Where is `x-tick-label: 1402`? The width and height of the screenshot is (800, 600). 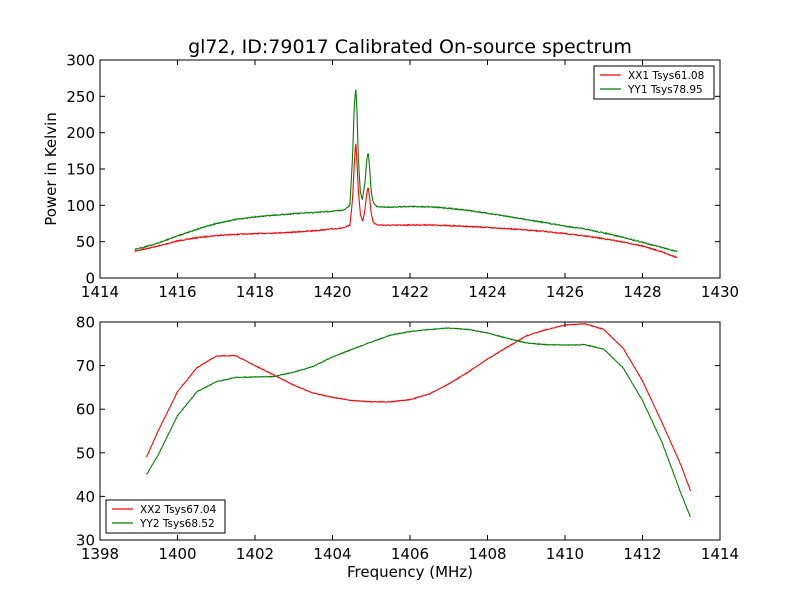
x-tick-label: 1402 is located at coordinates (255, 554).